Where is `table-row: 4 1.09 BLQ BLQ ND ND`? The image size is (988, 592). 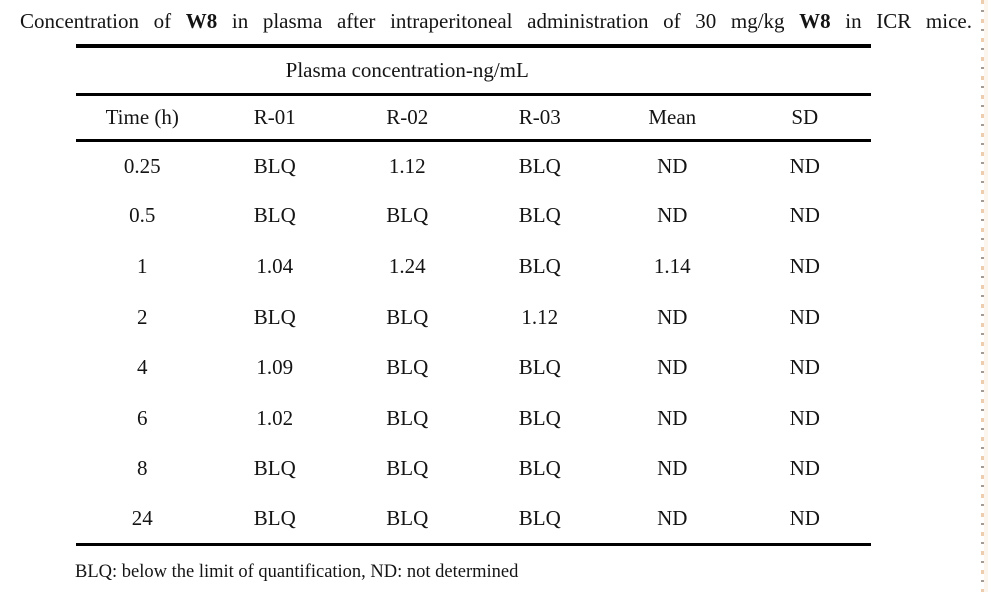 table-row: 4 1.09 BLQ BLQ ND ND is located at coordinates (473, 367).